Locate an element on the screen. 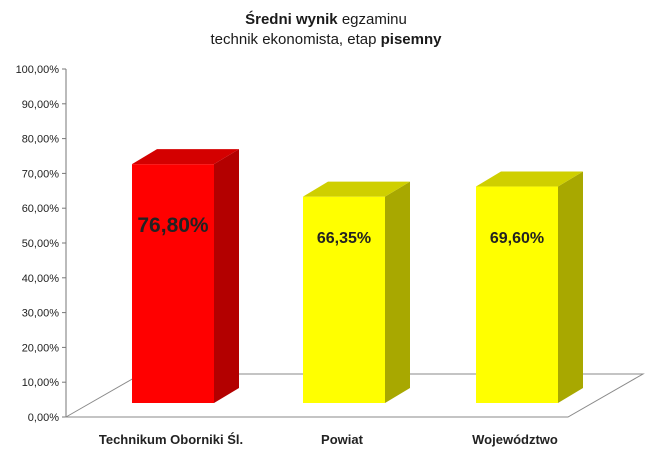  y-tick-label: 60,00% is located at coordinates (41, 209).